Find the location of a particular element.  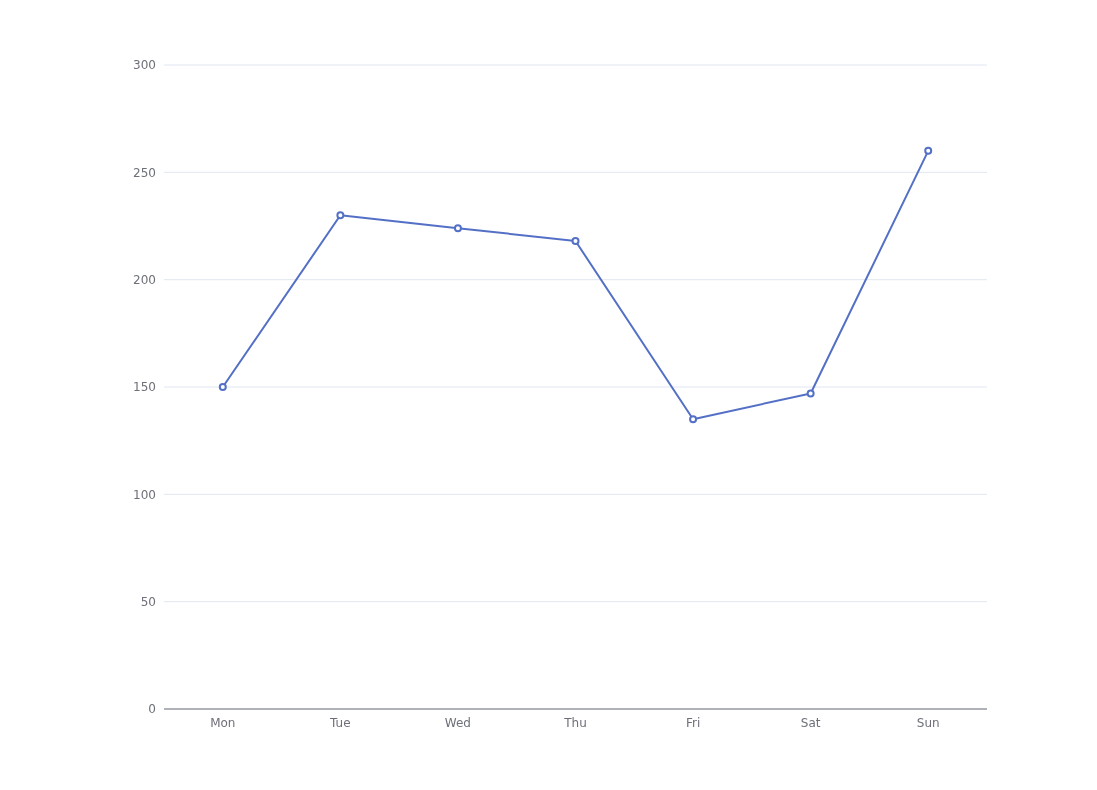

y-tick-label: 0 is located at coordinates (152, 709).